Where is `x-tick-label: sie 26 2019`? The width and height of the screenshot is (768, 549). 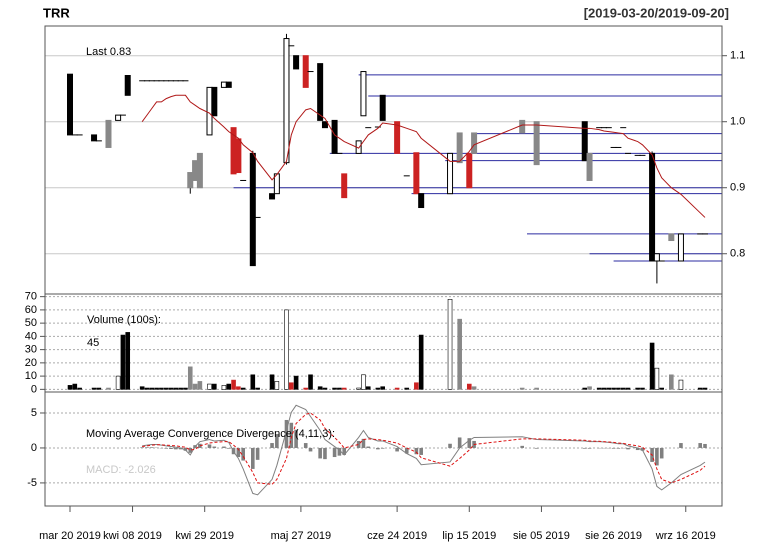
x-tick-label: sie 26 2019 is located at coordinates (613, 536).